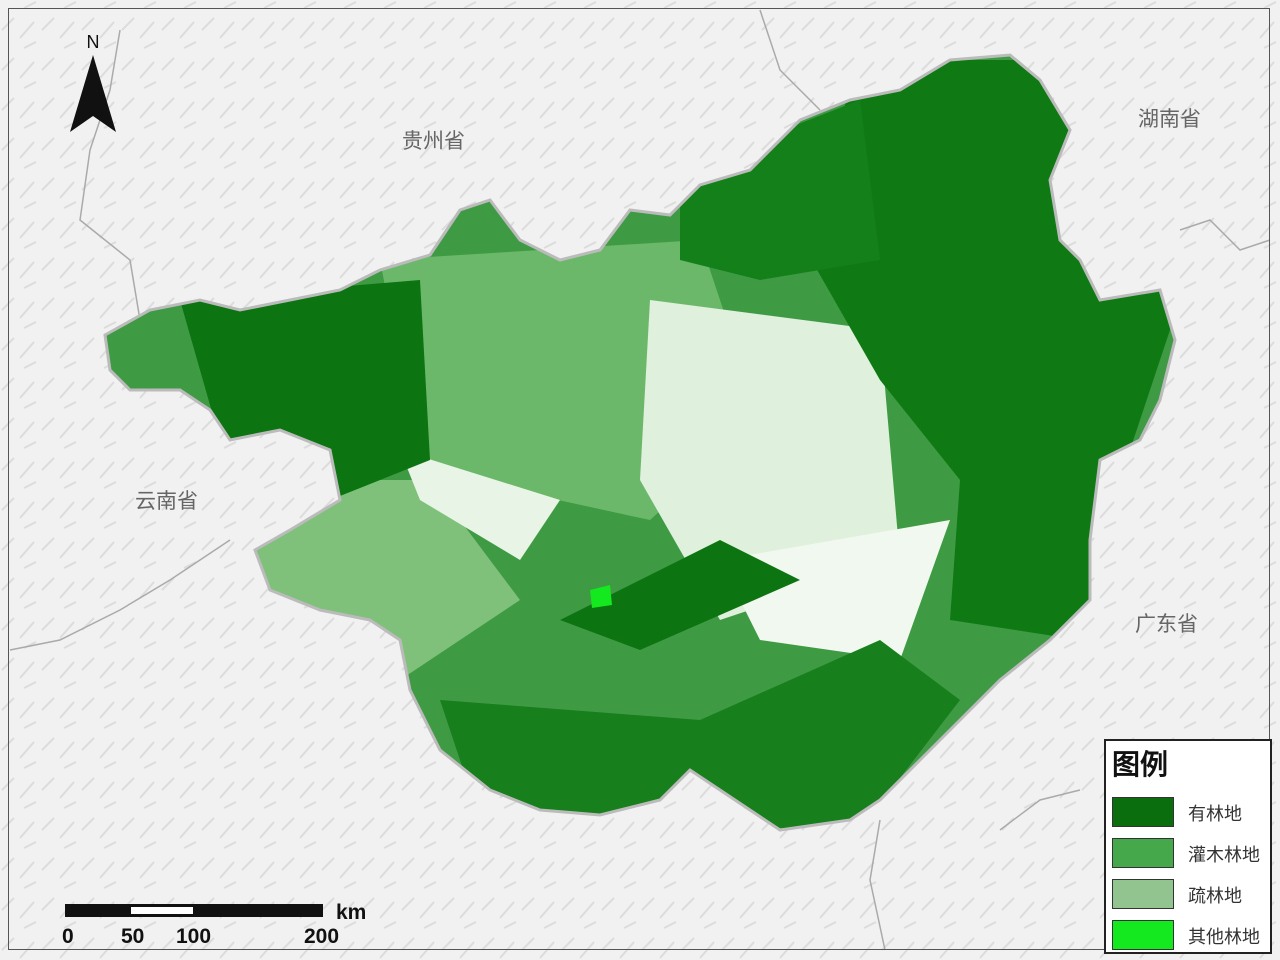 The width and height of the screenshot is (1280, 960). I want to click on legend-label: 其他林地, so click(1224, 937).